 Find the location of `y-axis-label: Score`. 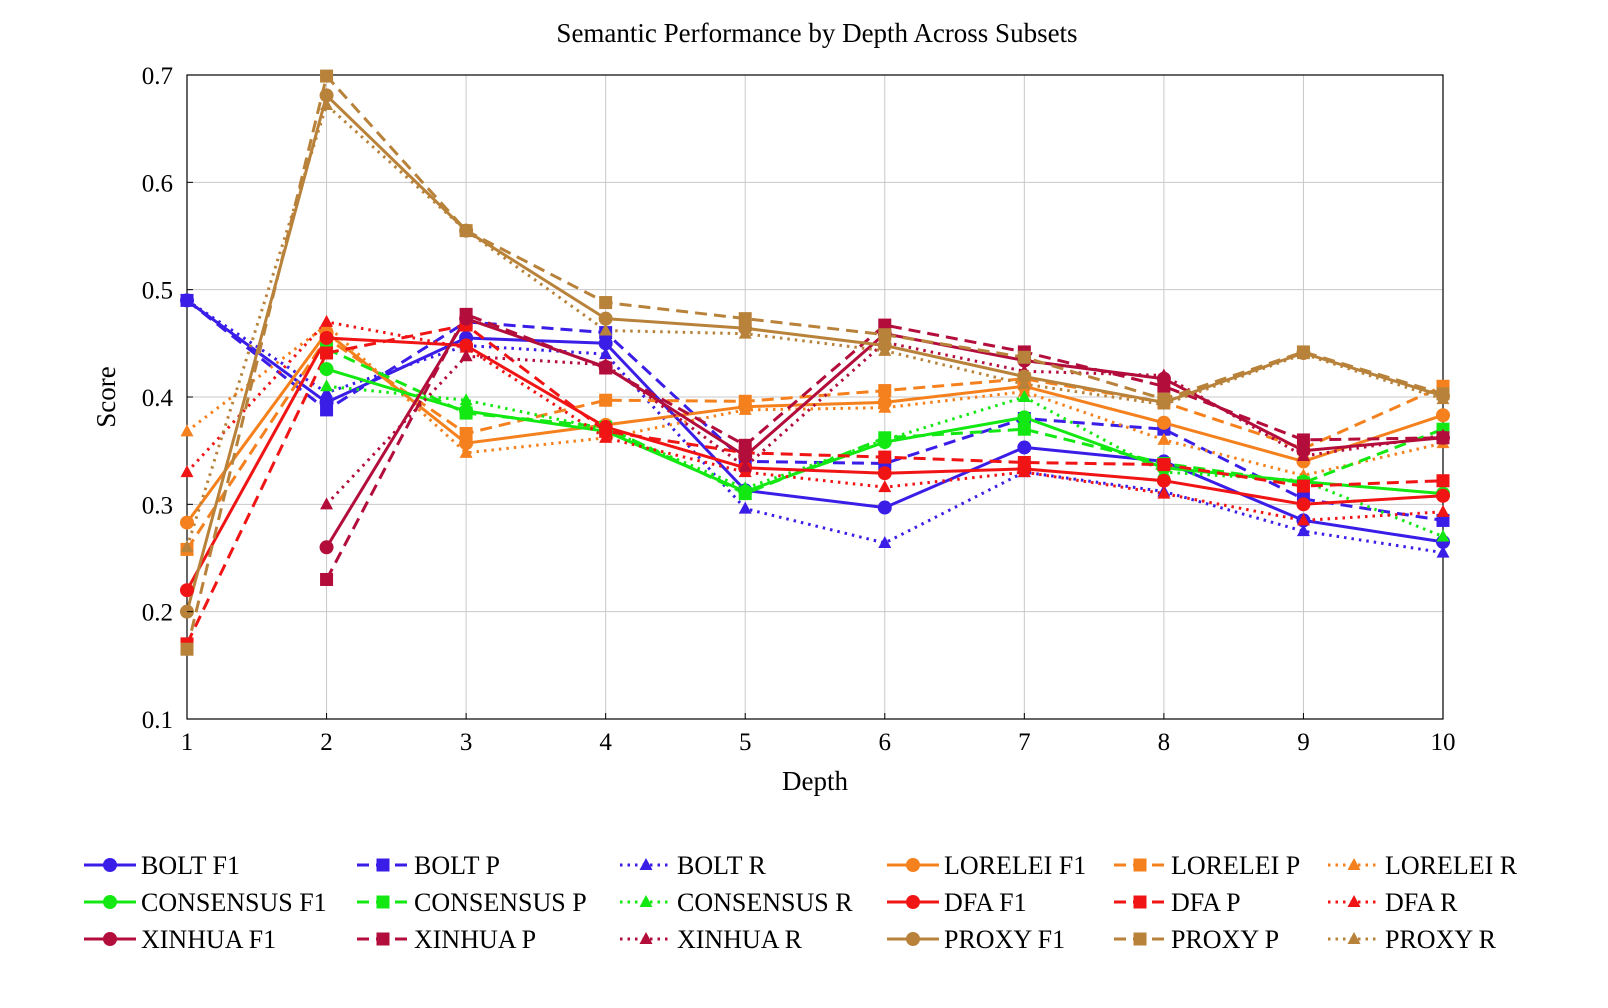

y-axis-label: Score is located at coordinates (106, 396).